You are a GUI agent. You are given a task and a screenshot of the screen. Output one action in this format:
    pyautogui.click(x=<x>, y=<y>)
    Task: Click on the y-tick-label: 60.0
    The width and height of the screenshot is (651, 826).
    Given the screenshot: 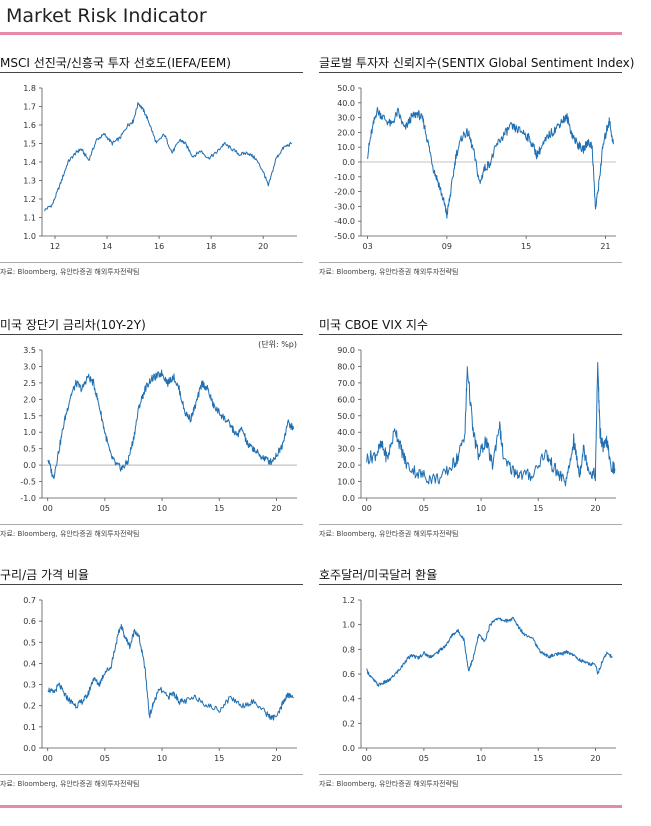 What is the action you would take?
    pyautogui.click(x=346, y=399)
    